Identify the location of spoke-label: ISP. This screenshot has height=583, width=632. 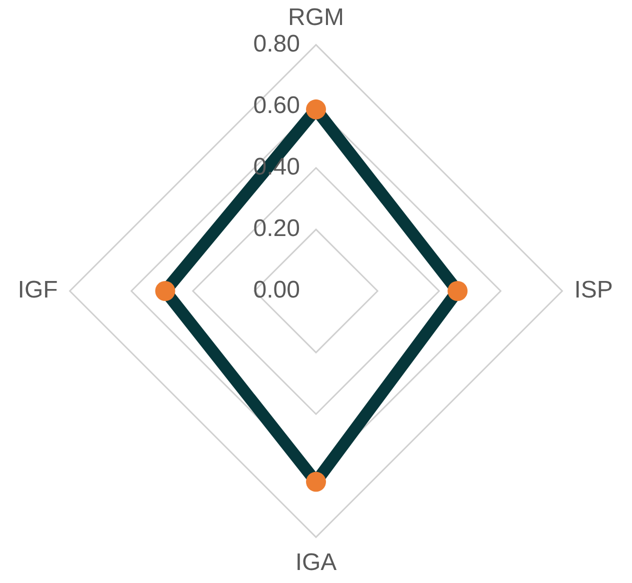
(593, 290).